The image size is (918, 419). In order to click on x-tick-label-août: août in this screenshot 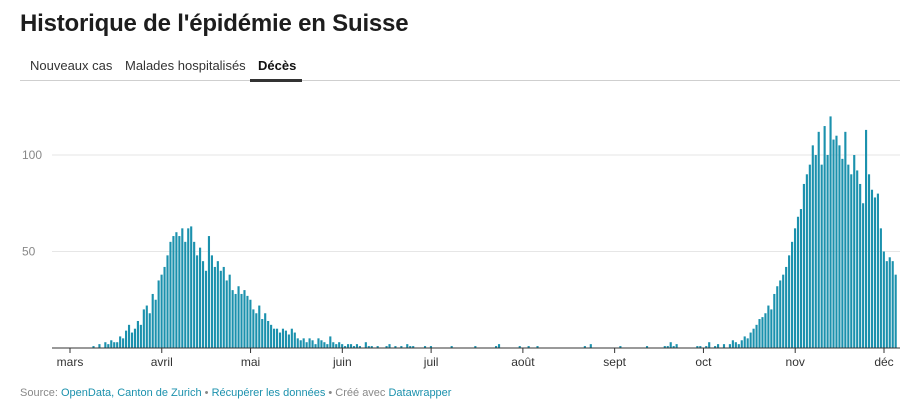, I will do `click(523, 362)`.